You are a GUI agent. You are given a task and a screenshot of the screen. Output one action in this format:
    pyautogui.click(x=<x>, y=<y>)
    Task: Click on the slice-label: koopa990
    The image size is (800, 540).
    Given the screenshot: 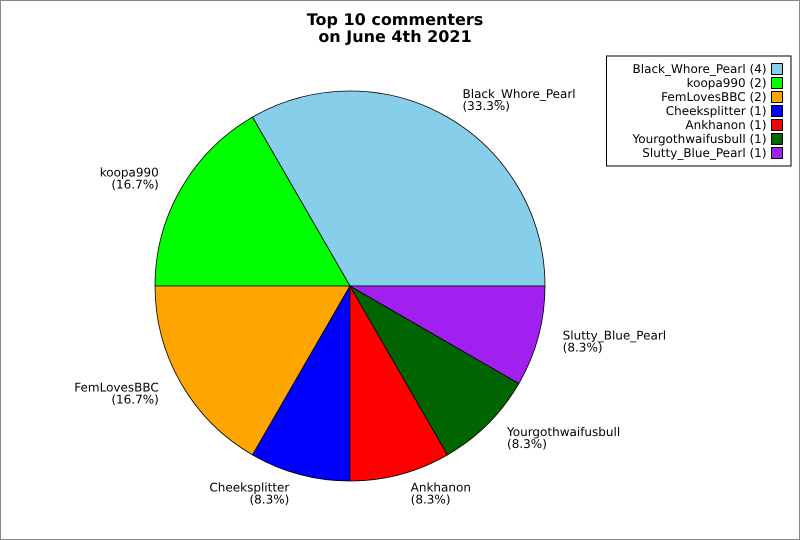 What is the action you would take?
    pyautogui.click(x=129, y=173)
    